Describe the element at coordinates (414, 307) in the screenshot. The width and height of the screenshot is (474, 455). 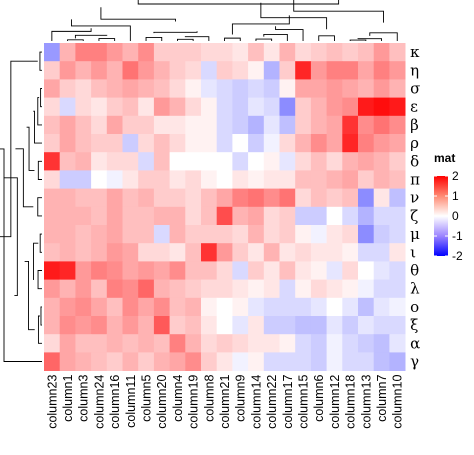
I see `row-label: ο` at that location.